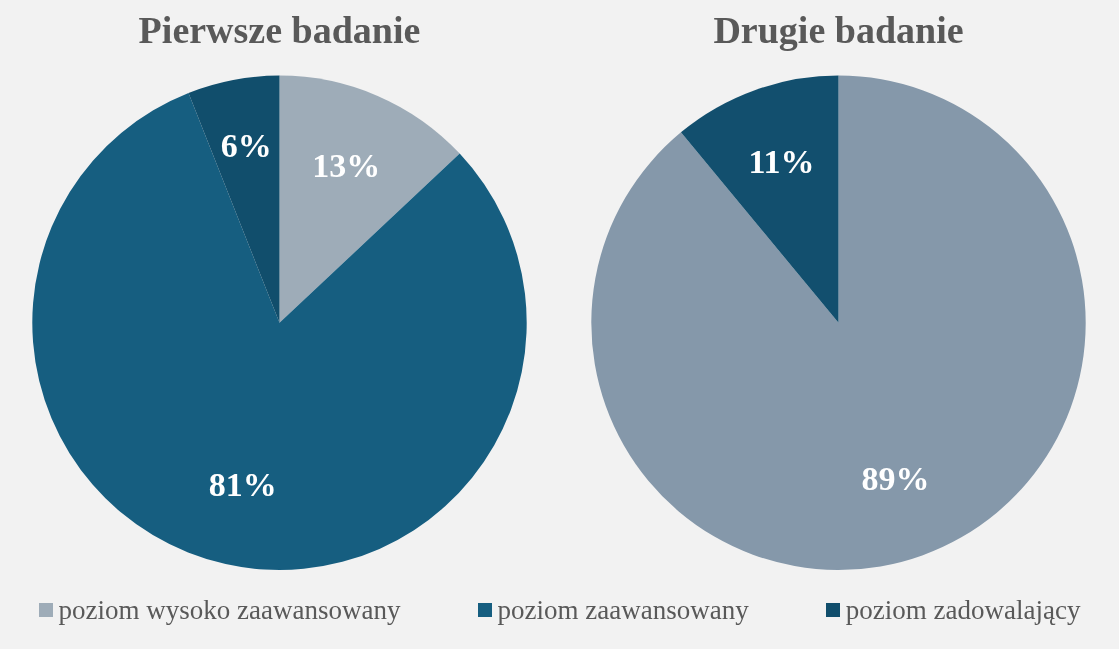 This screenshot has height=649, width=1119. Describe the element at coordinates (279, 29) in the screenshot. I see `chart-title: Pierwsze badanie` at that location.